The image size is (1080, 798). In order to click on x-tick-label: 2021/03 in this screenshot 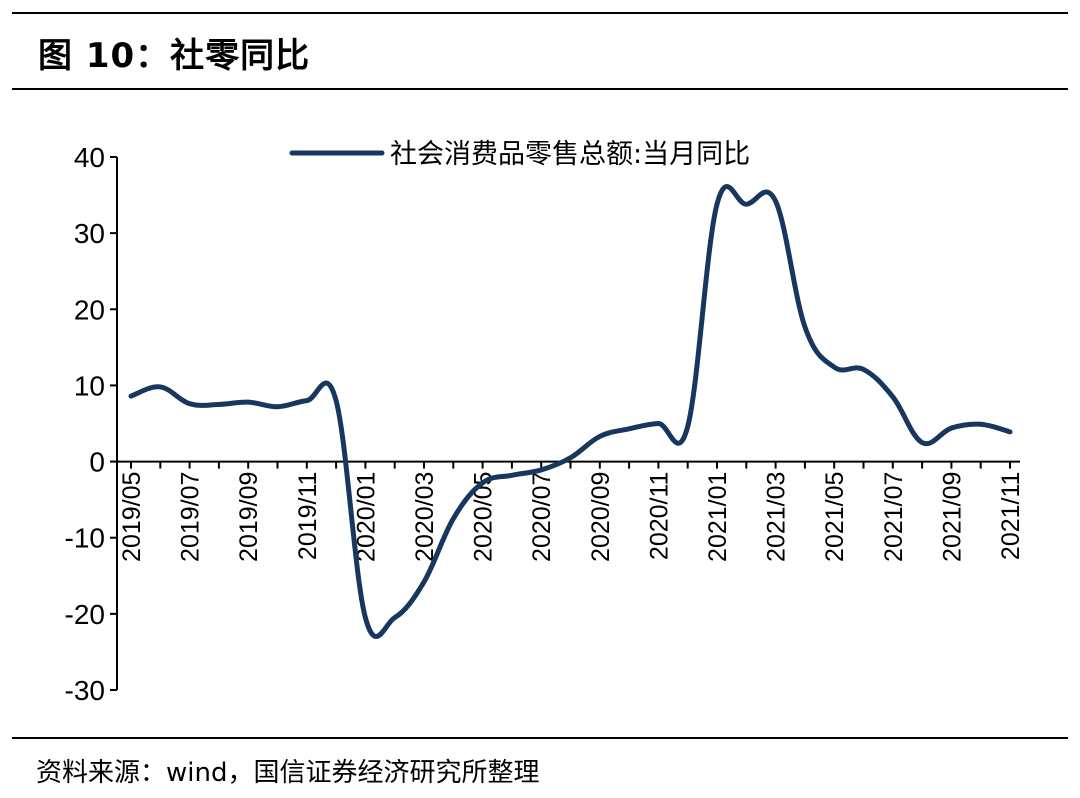, I will do `click(777, 517)`.